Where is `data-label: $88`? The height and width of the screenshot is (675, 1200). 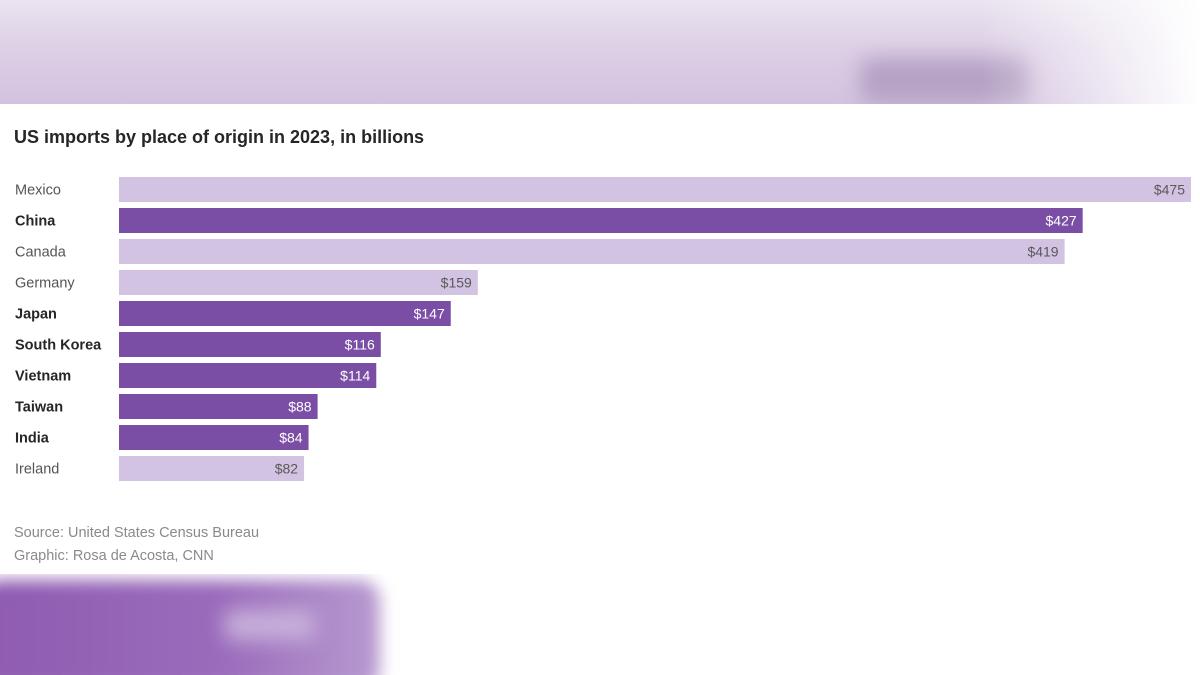
data-label: $88 is located at coordinates (300, 407).